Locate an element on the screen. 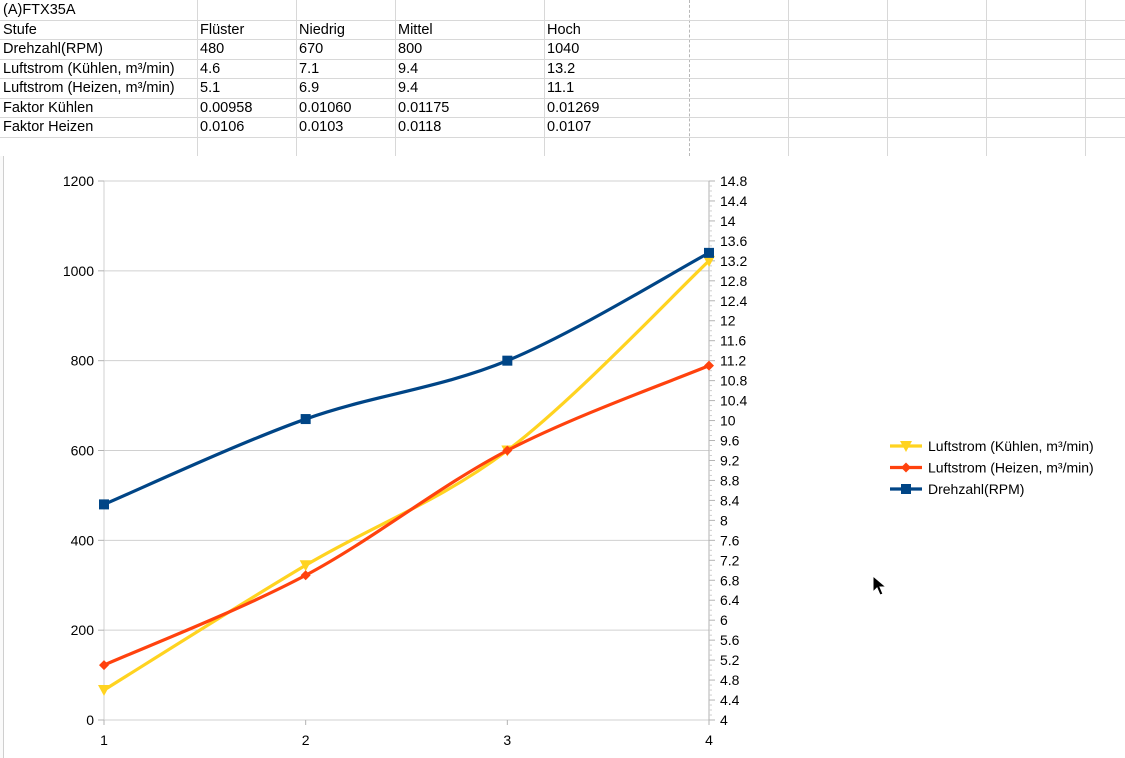 The height and width of the screenshot is (758, 1125). cell-value: 7.1 is located at coordinates (309, 69).